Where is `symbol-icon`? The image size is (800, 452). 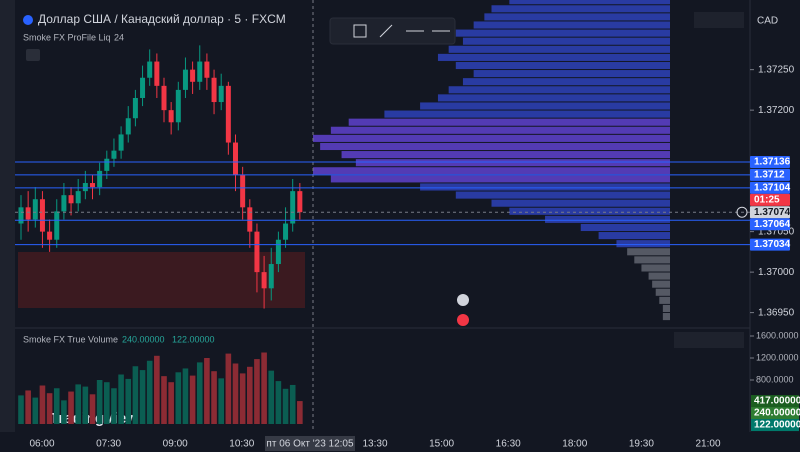 symbol-icon is located at coordinates (28, 20).